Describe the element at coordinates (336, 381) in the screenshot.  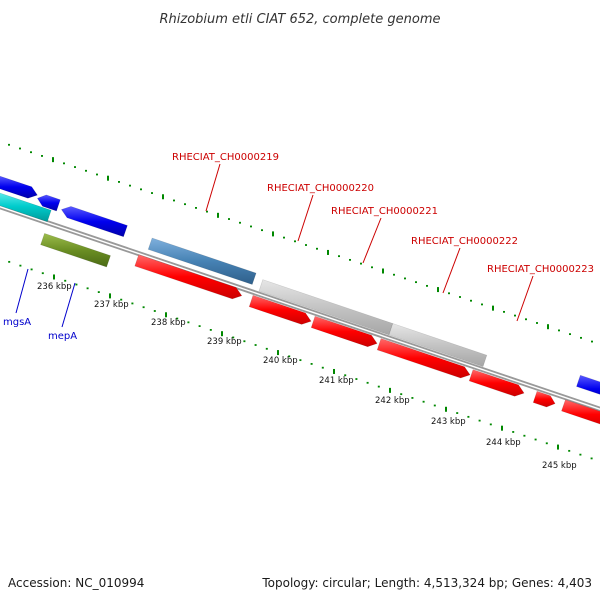
I see `tick-label: 241 kbp` at that location.